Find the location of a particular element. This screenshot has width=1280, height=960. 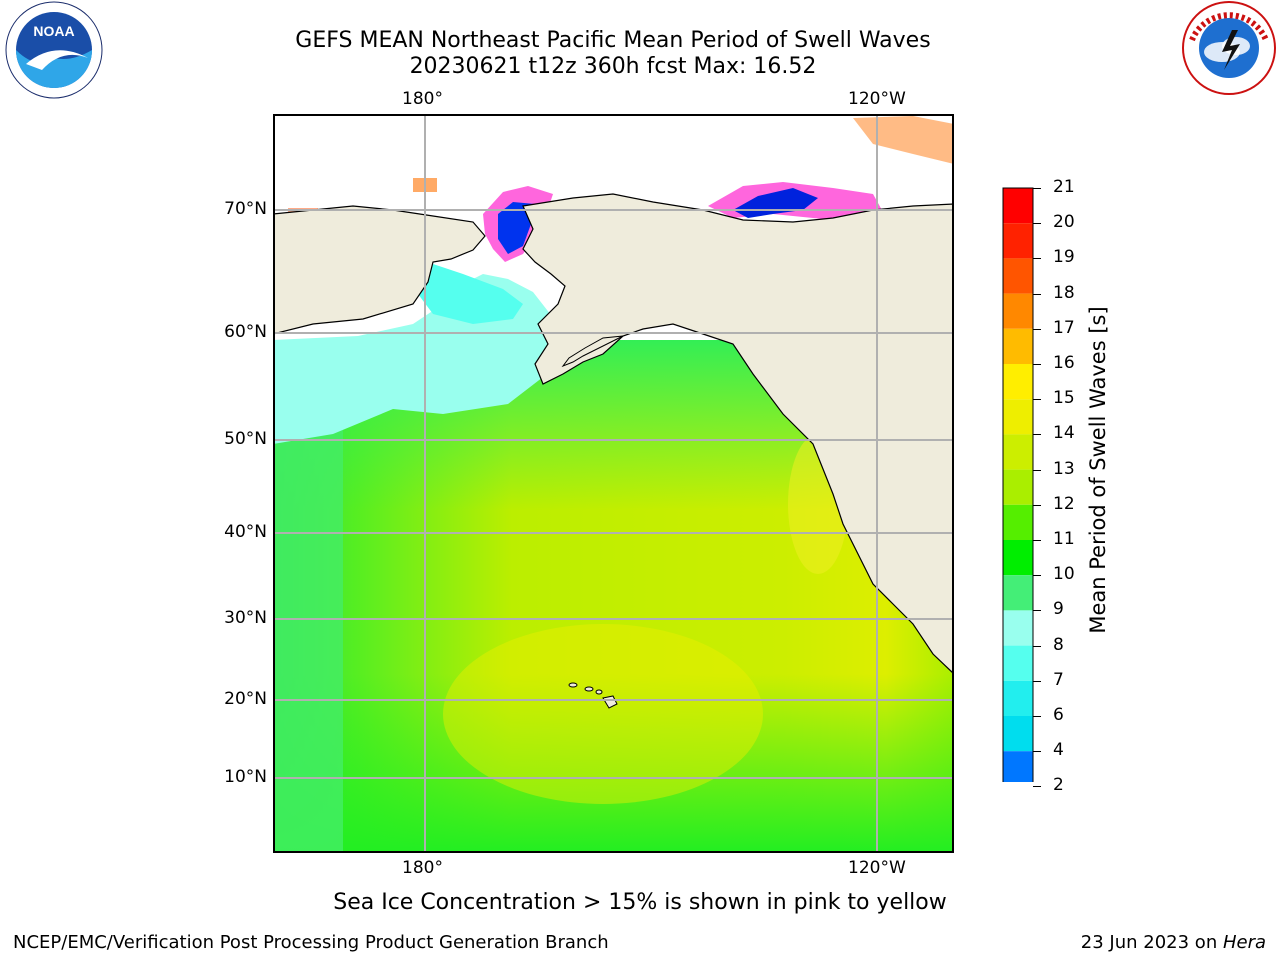

lon-label-top-180: 180° is located at coordinates (422, 99).